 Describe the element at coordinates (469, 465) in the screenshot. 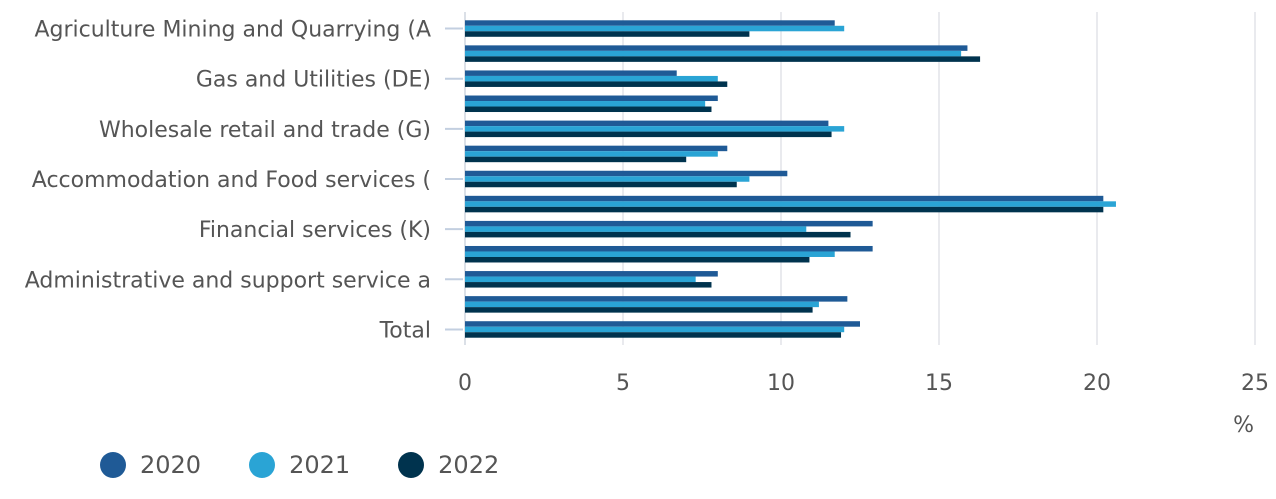

I see `legend-label-2022: 2022` at that location.